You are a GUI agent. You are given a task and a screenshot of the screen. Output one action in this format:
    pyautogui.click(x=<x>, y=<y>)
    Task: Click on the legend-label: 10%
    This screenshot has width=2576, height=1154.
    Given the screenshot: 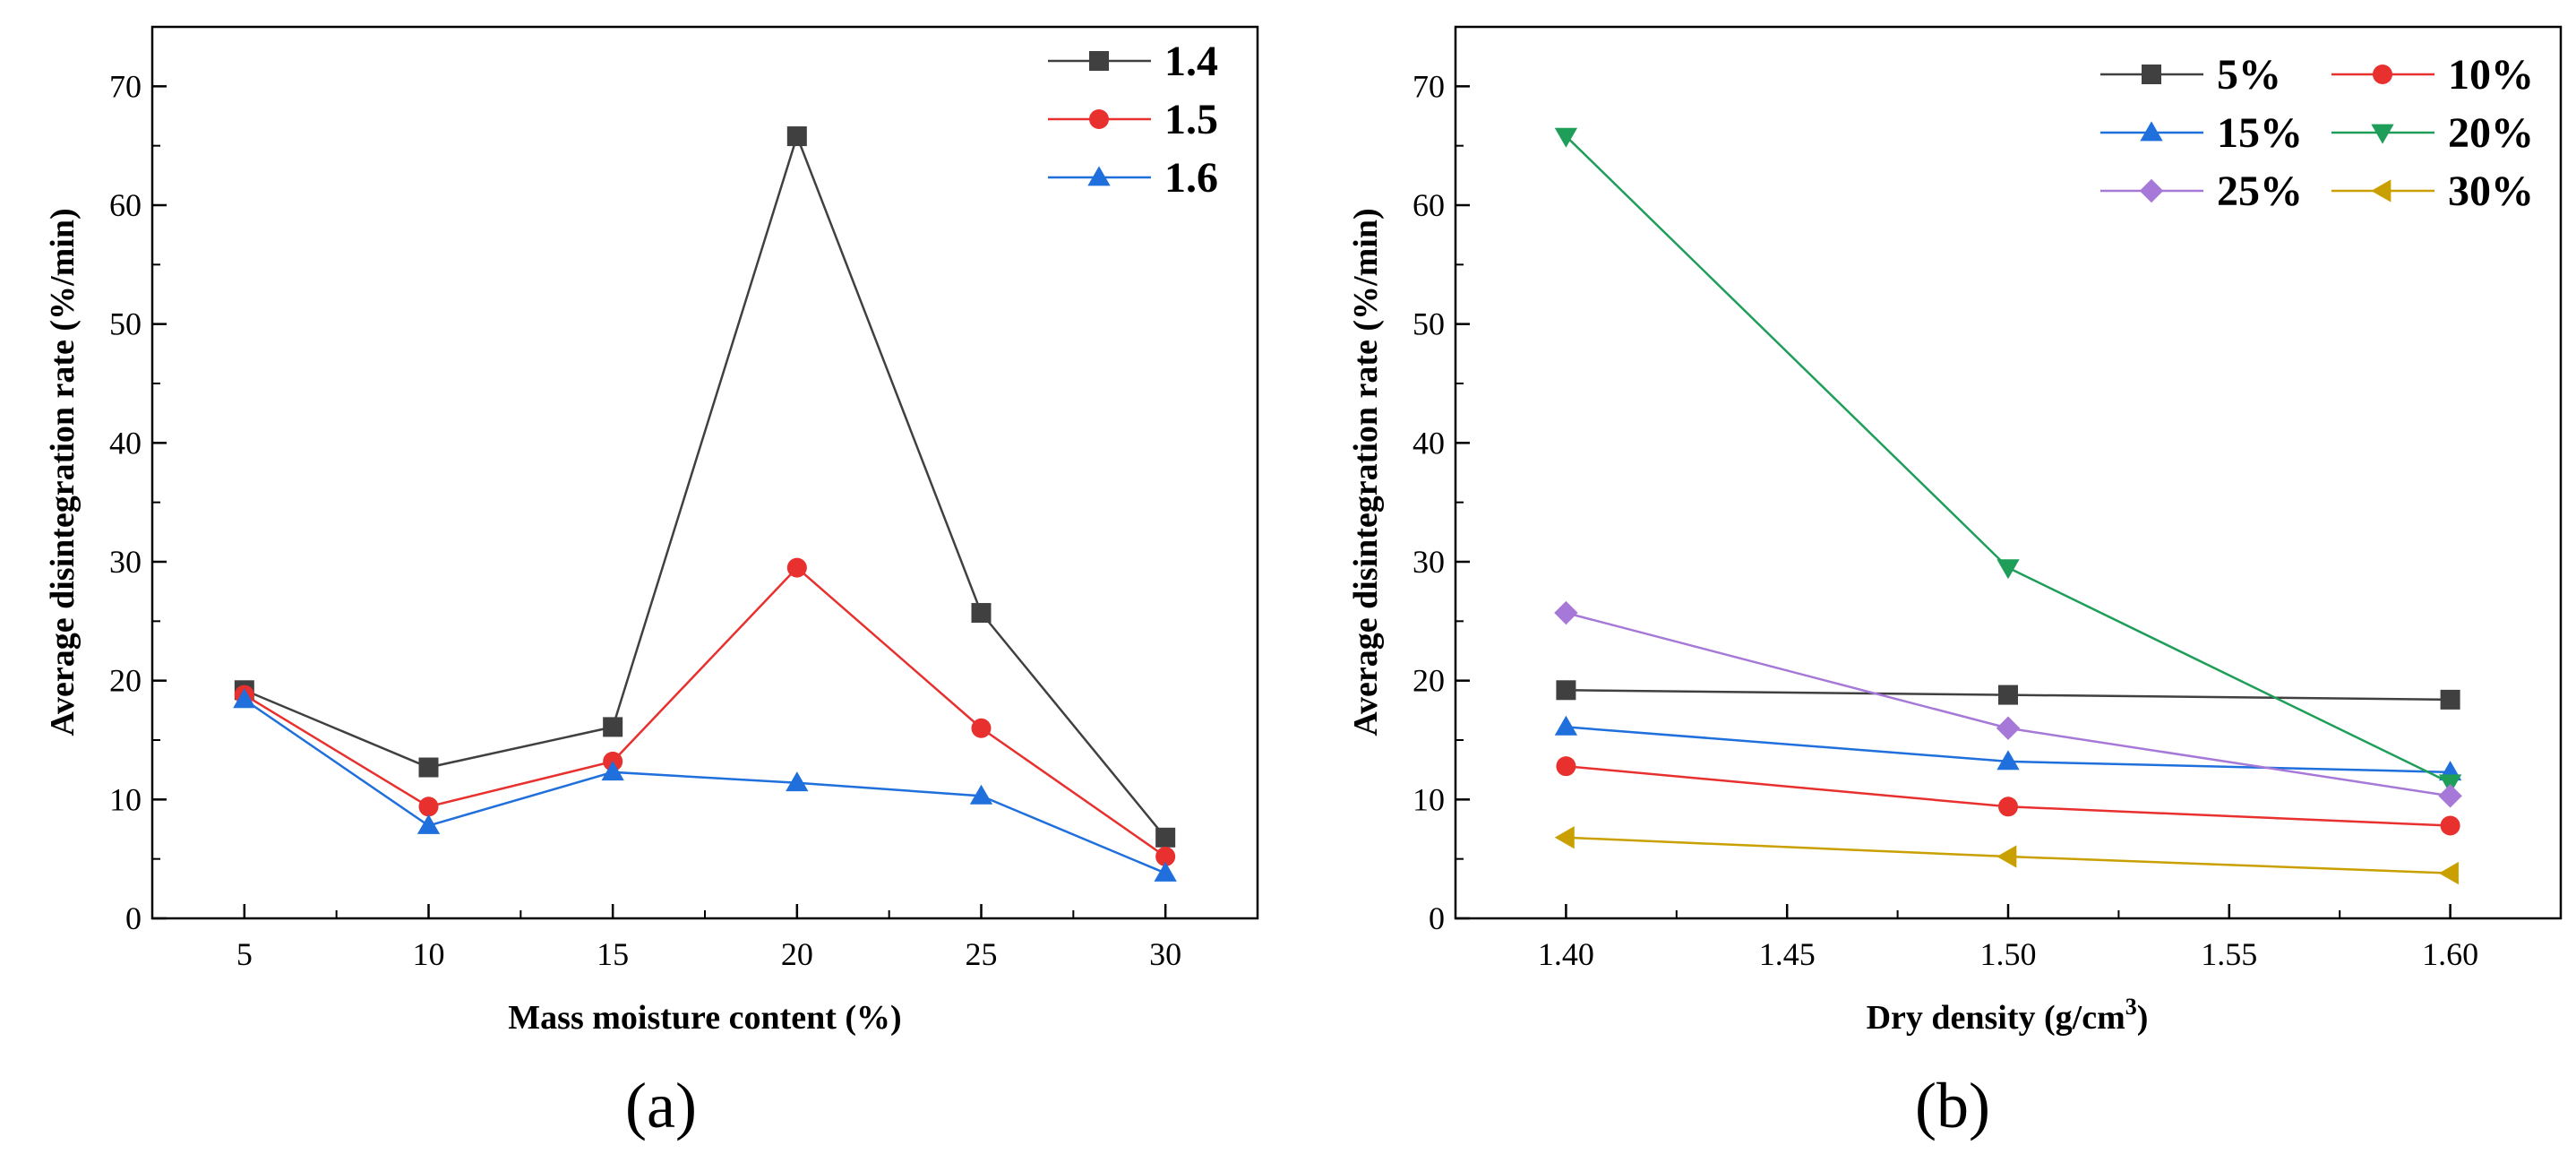 What is the action you would take?
    pyautogui.click(x=2491, y=75)
    